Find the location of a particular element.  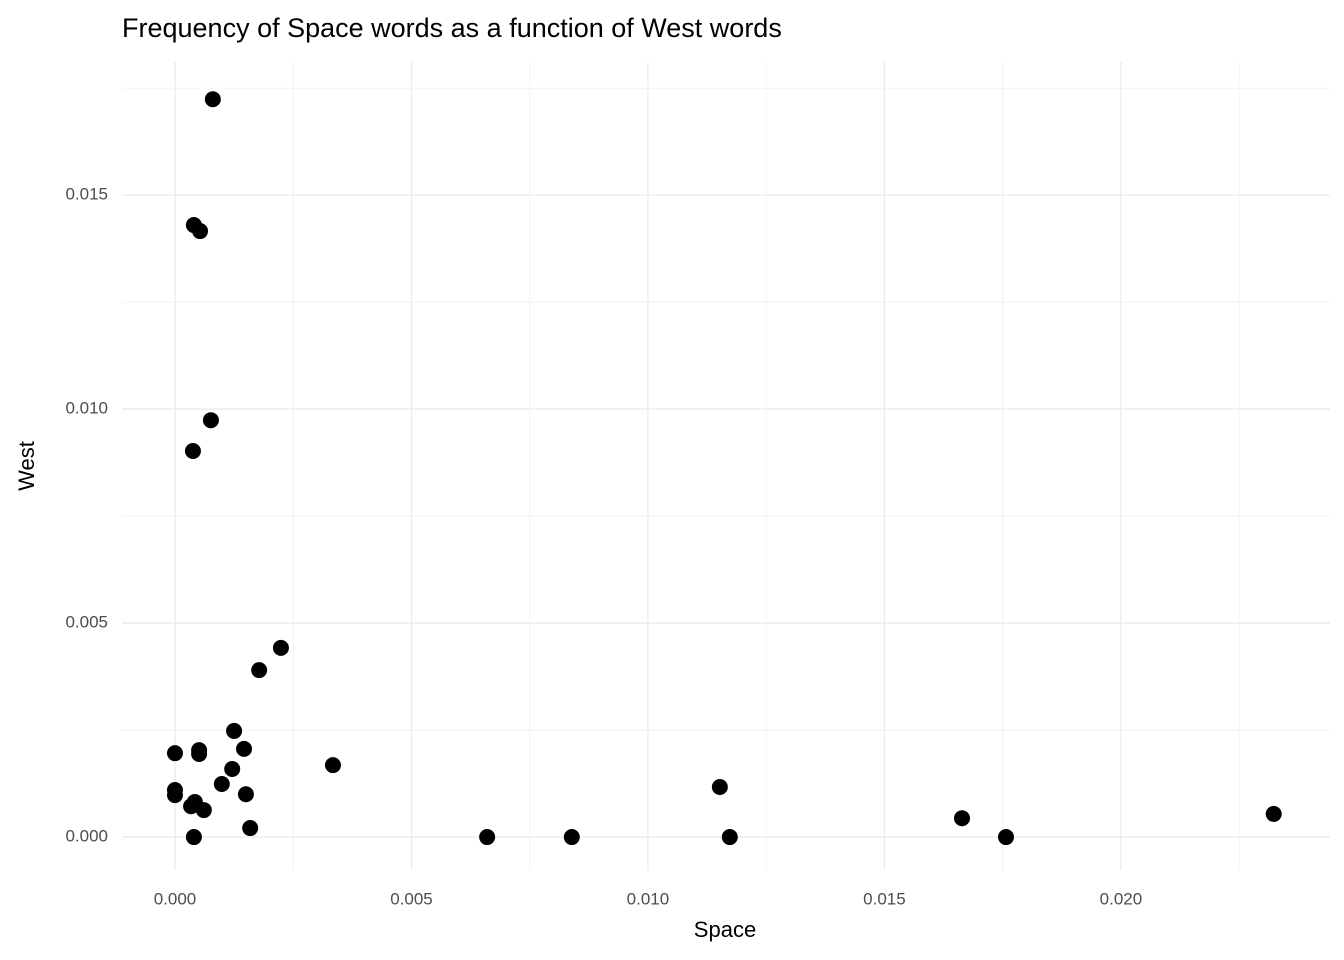

x-tick-label: 0.000 is located at coordinates (175, 898).